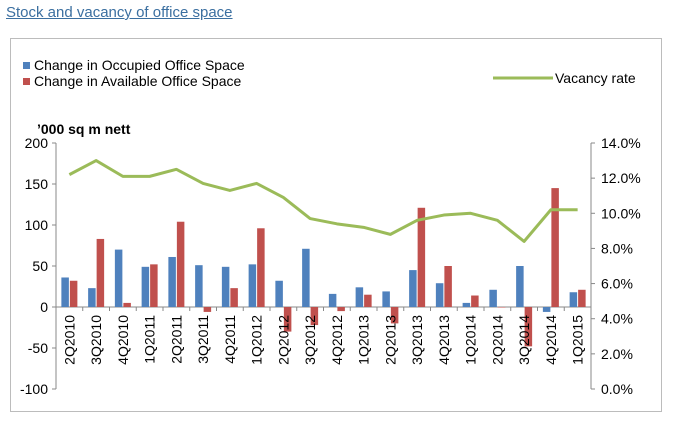 Image resolution: width=675 pixels, height=425 pixels. What do you see at coordinates (230, 339) in the screenshot?
I see `category-label: 4Q2011` at bounding box center [230, 339].